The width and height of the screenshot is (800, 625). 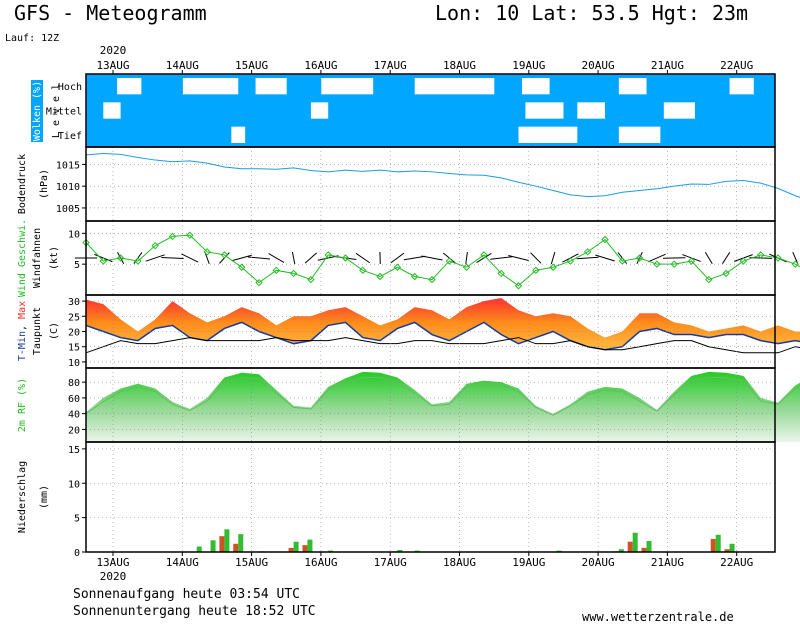 I want to click on y-tick-label-temp: 25, so click(x=74, y=317).